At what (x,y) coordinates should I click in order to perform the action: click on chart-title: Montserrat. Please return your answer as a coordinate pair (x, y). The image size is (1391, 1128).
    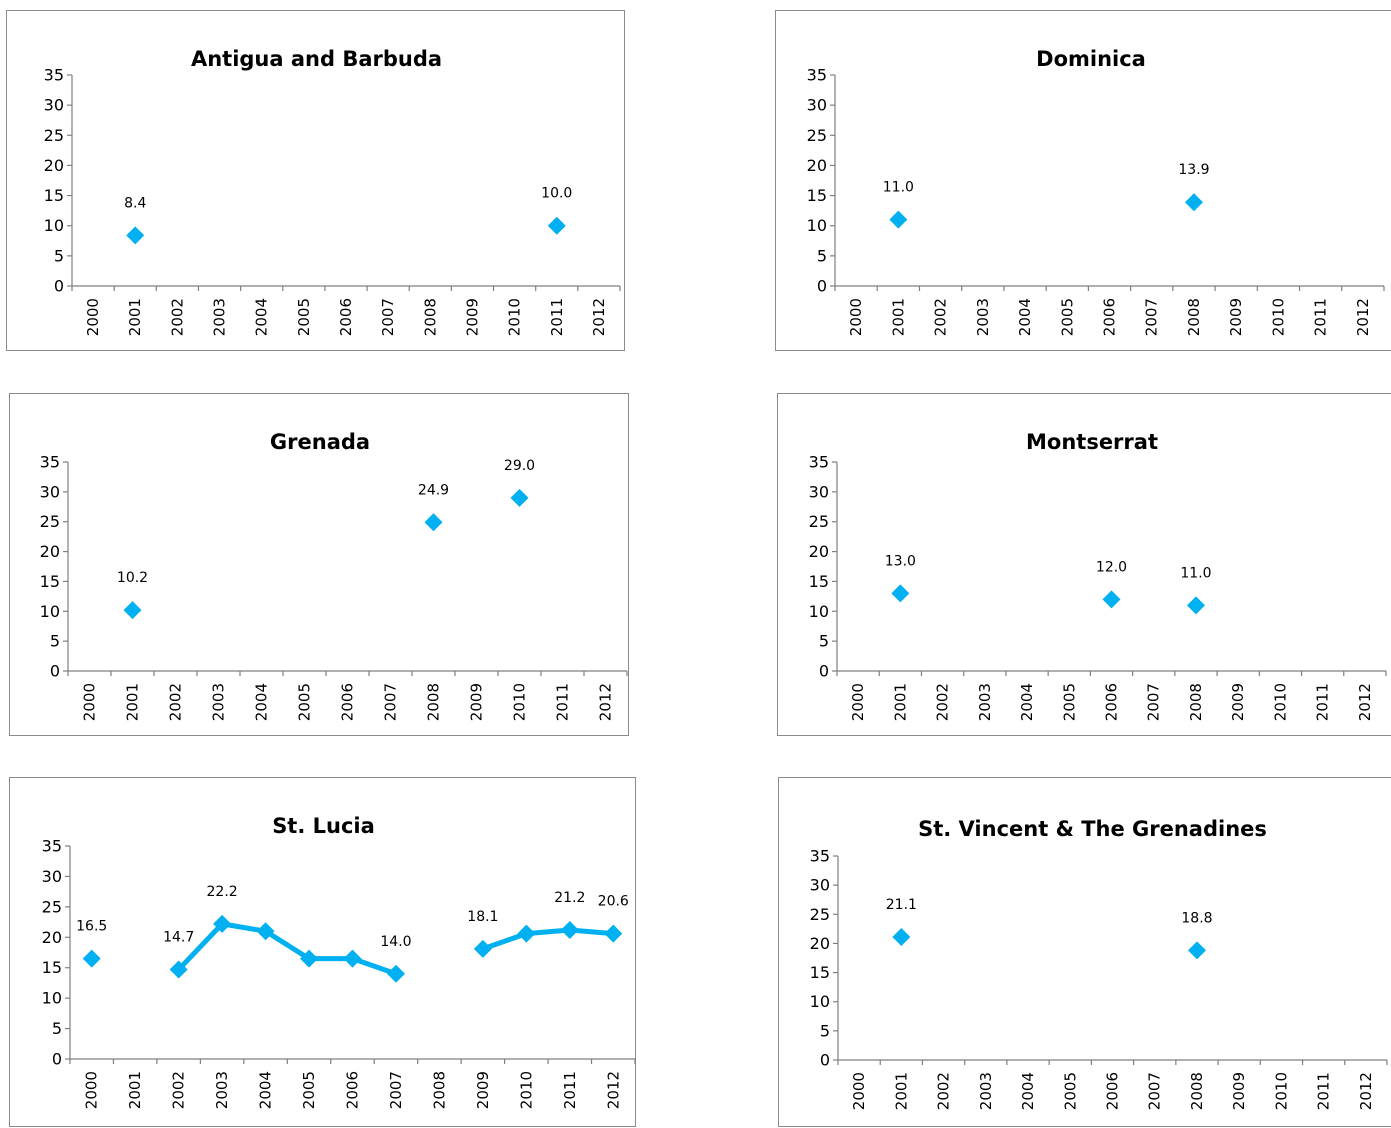
    Looking at the image, I should click on (1092, 442).